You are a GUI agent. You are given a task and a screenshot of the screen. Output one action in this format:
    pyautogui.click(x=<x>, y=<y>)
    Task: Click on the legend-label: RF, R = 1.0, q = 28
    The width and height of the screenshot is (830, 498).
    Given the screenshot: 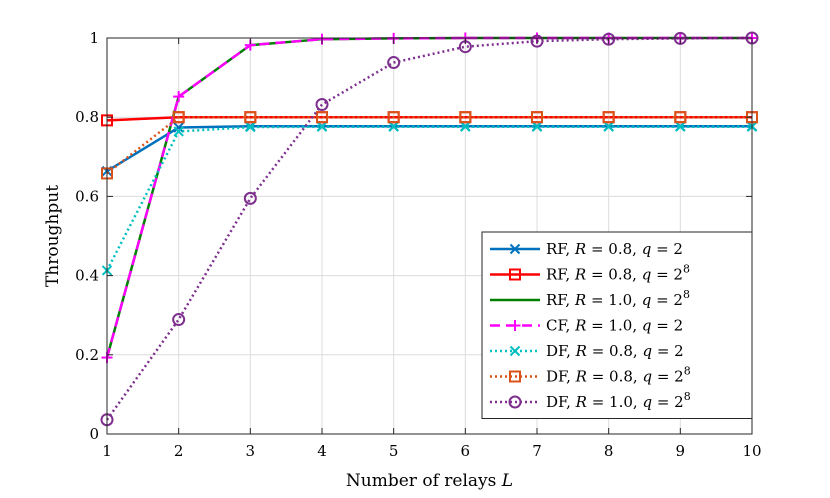 What is the action you would take?
    pyautogui.click(x=618, y=298)
    